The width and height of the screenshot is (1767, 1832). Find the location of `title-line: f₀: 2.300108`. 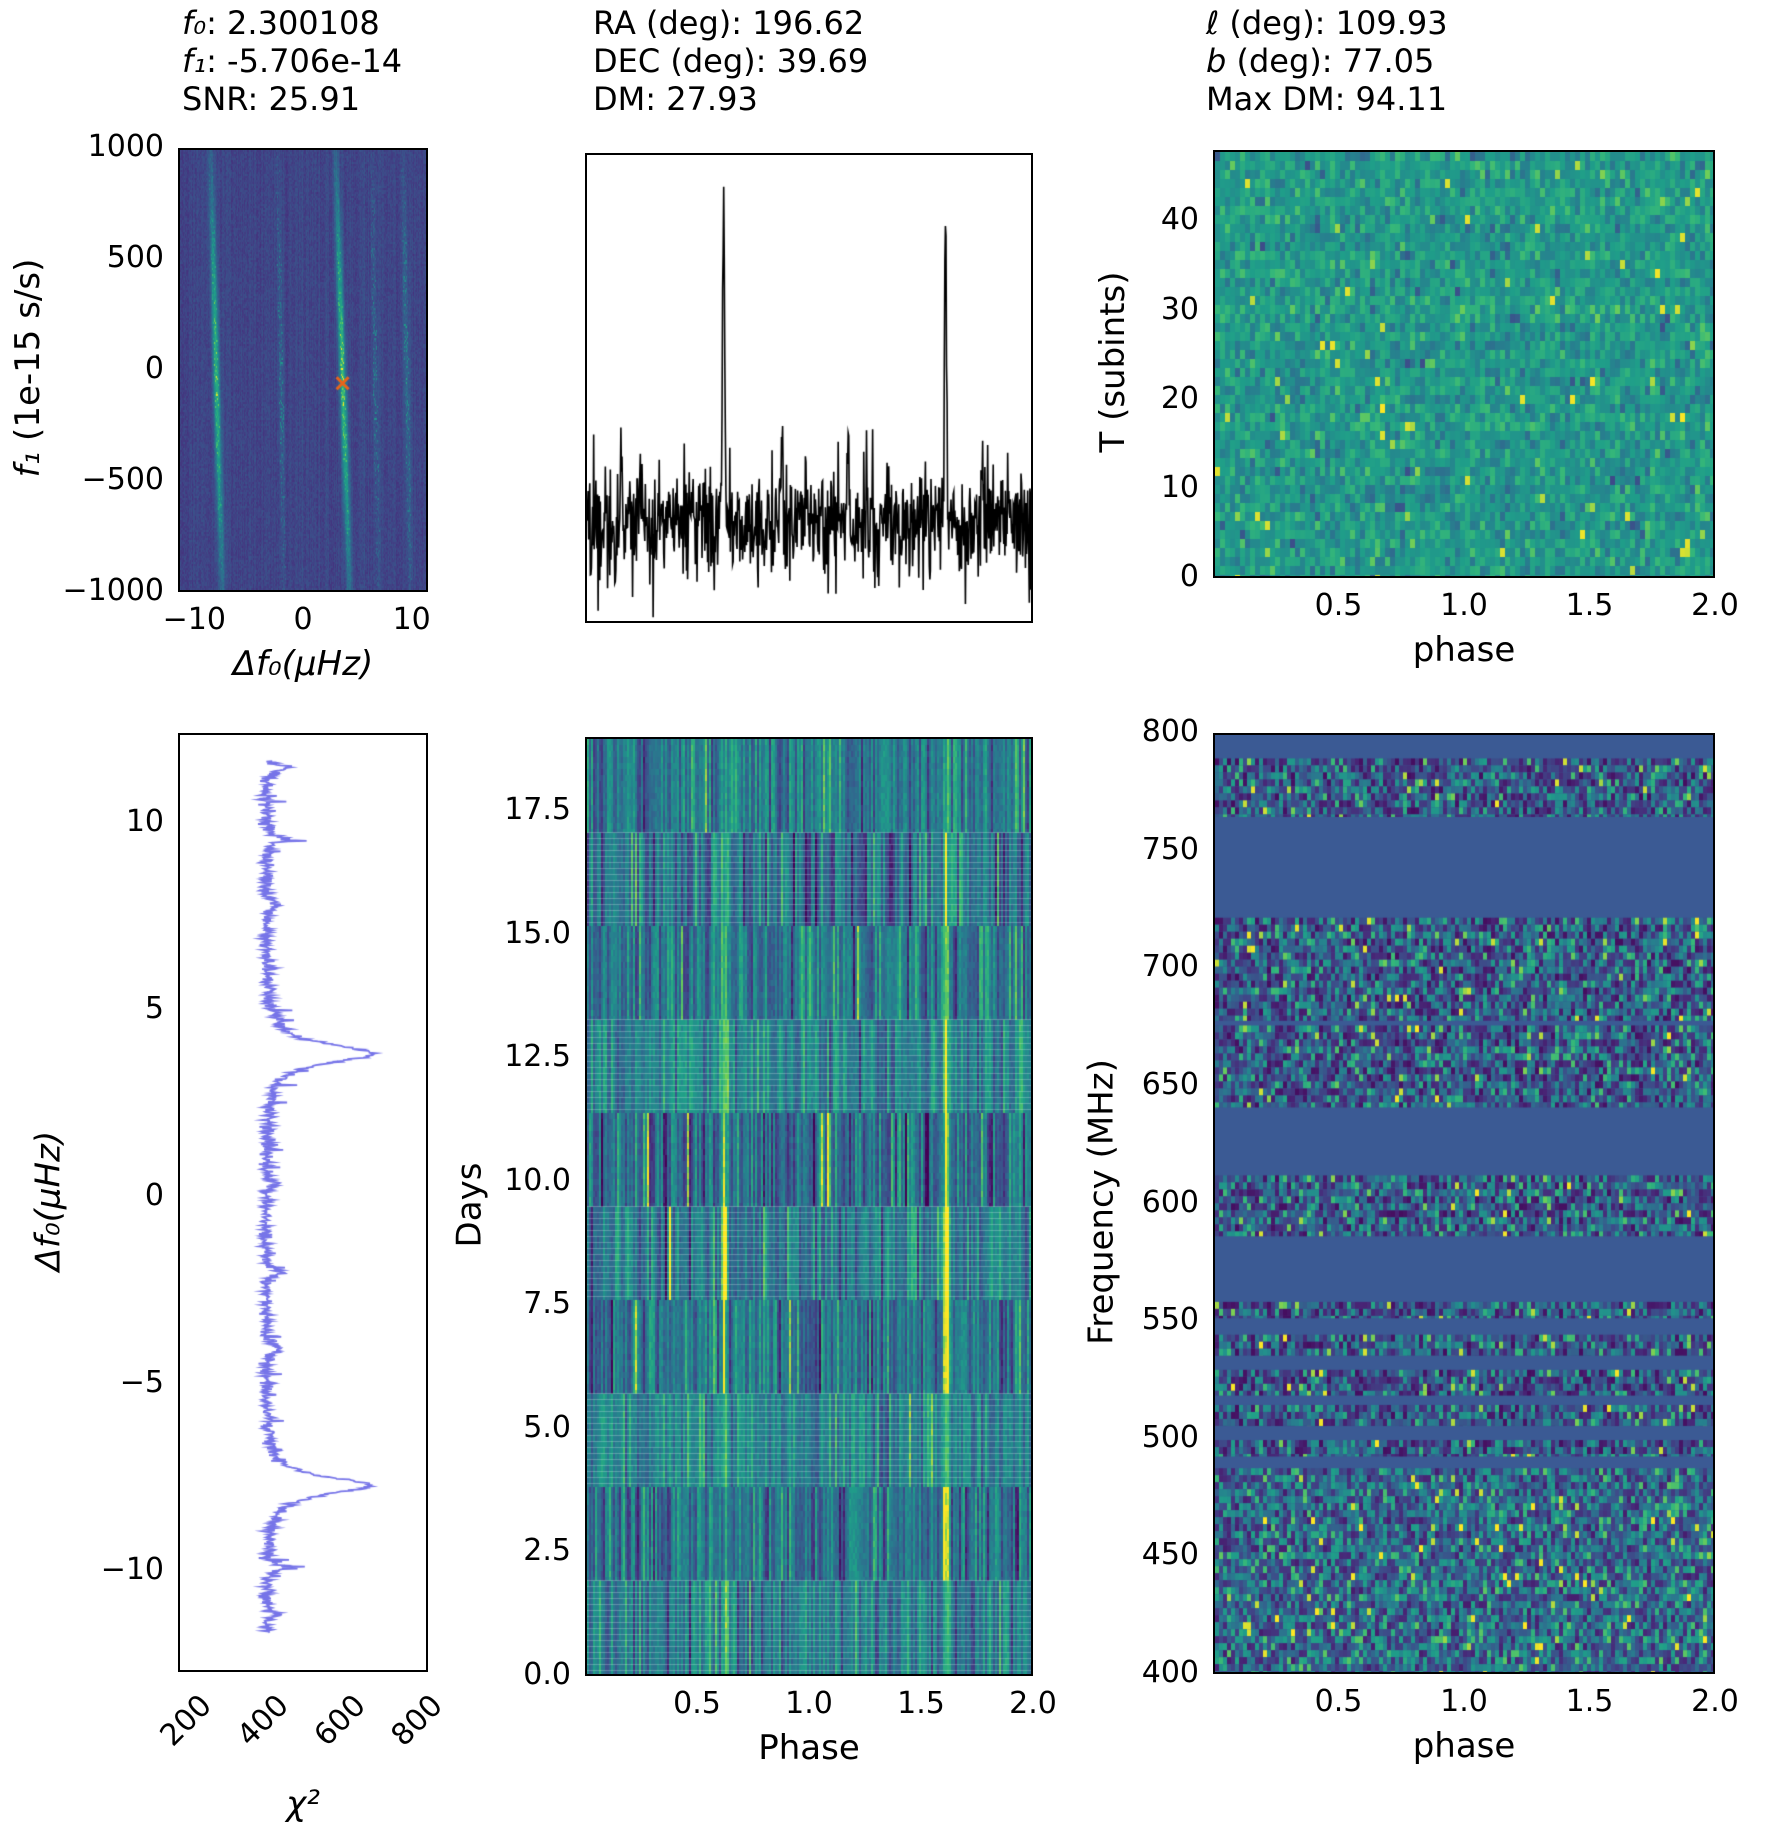

title-line: f₀: 2.300108 is located at coordinates (292, 23).